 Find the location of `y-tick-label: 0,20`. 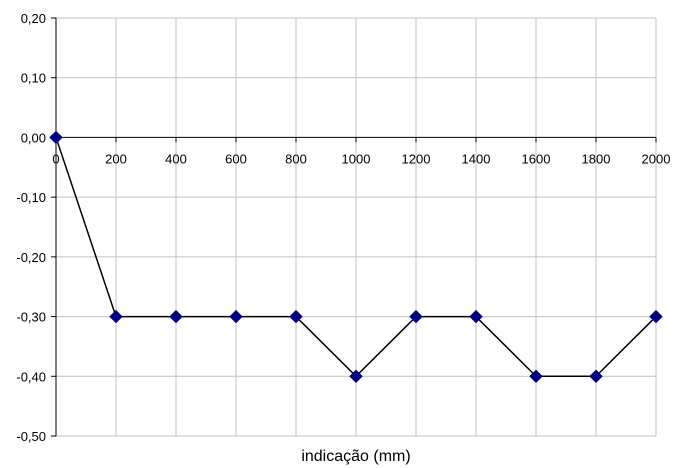

y-tick-label: 0,20 is located at coordinates (33, 18).